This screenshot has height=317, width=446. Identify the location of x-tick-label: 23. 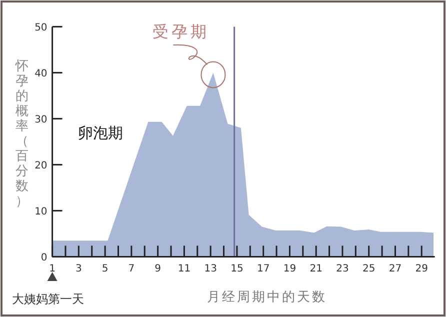
(342, 269).